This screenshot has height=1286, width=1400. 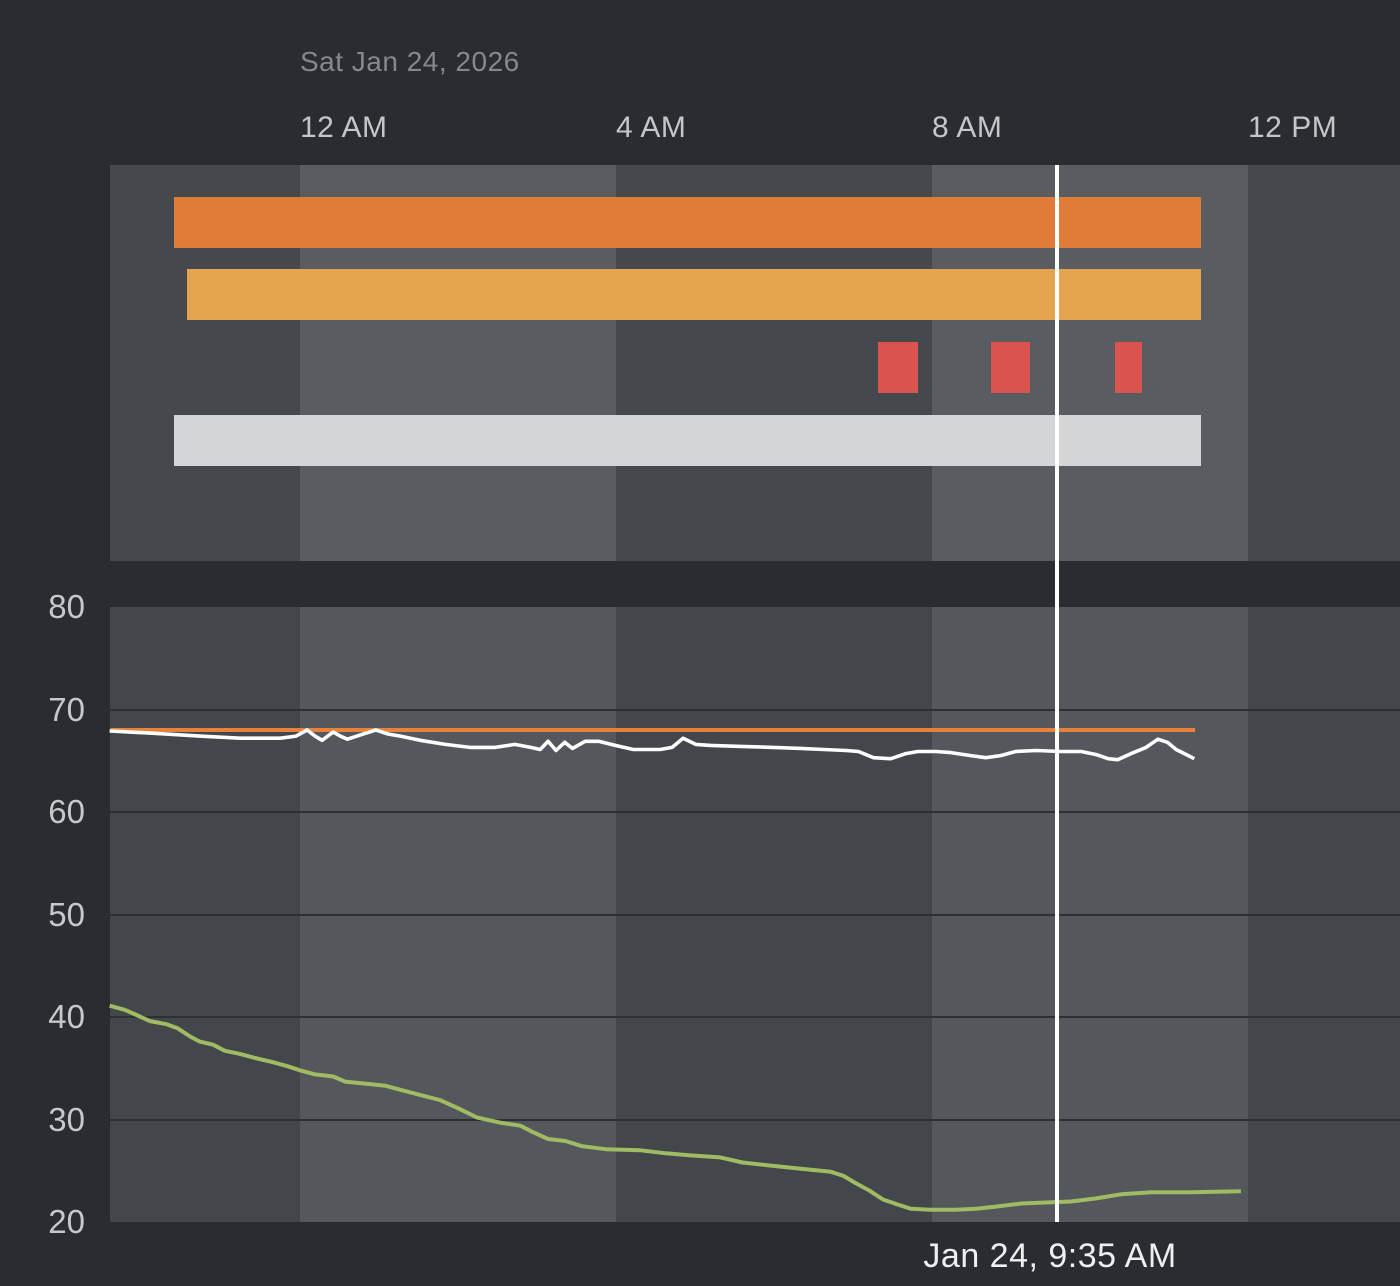 I want to click on cursor-timestamp: Jan 24, 9:35 AM, so click(x=1050, y=1256).